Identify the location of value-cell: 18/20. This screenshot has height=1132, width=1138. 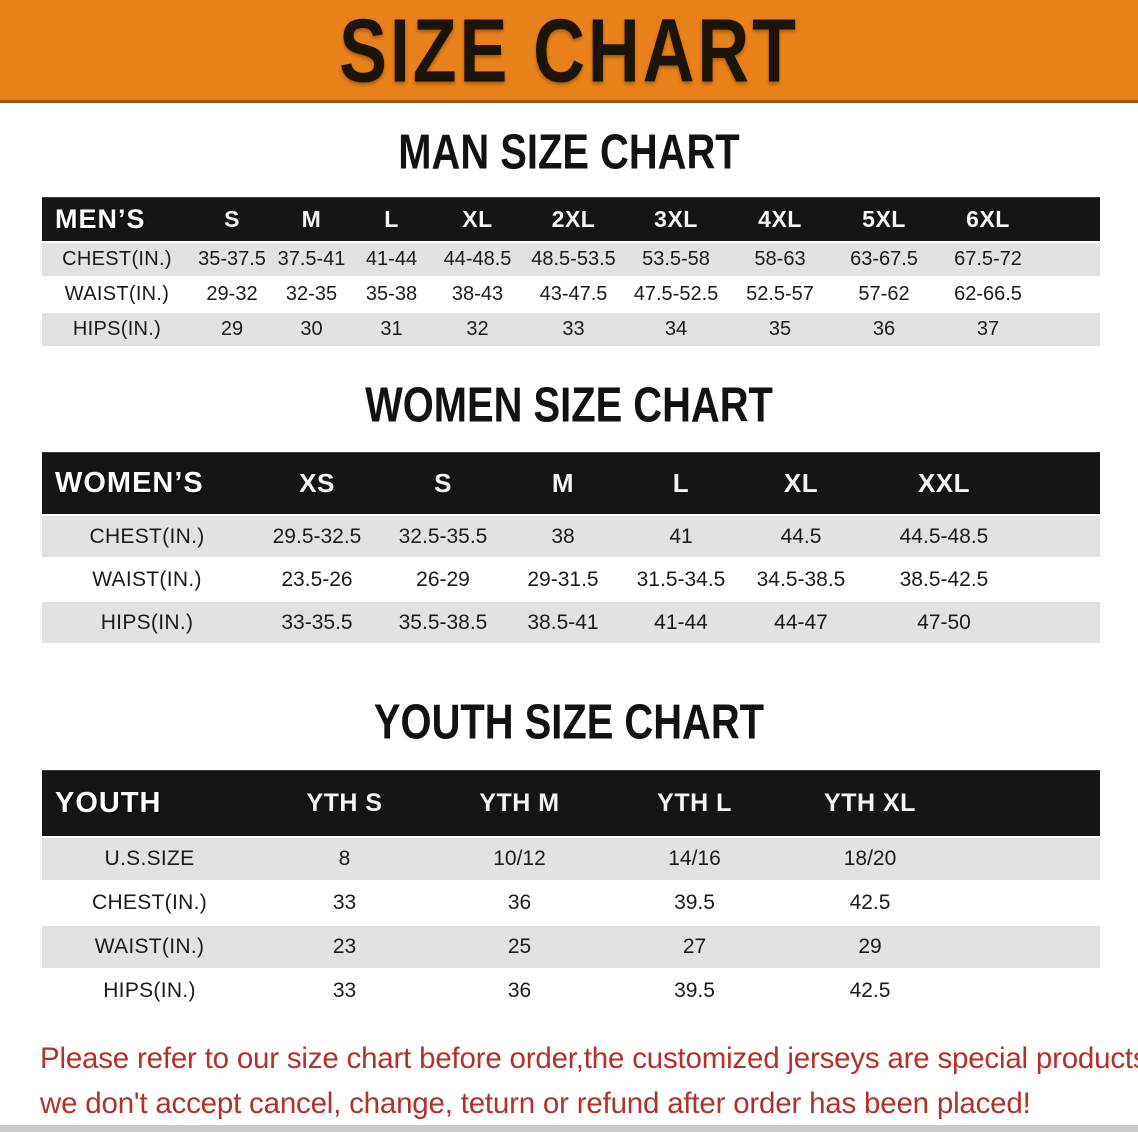
(870, 858).